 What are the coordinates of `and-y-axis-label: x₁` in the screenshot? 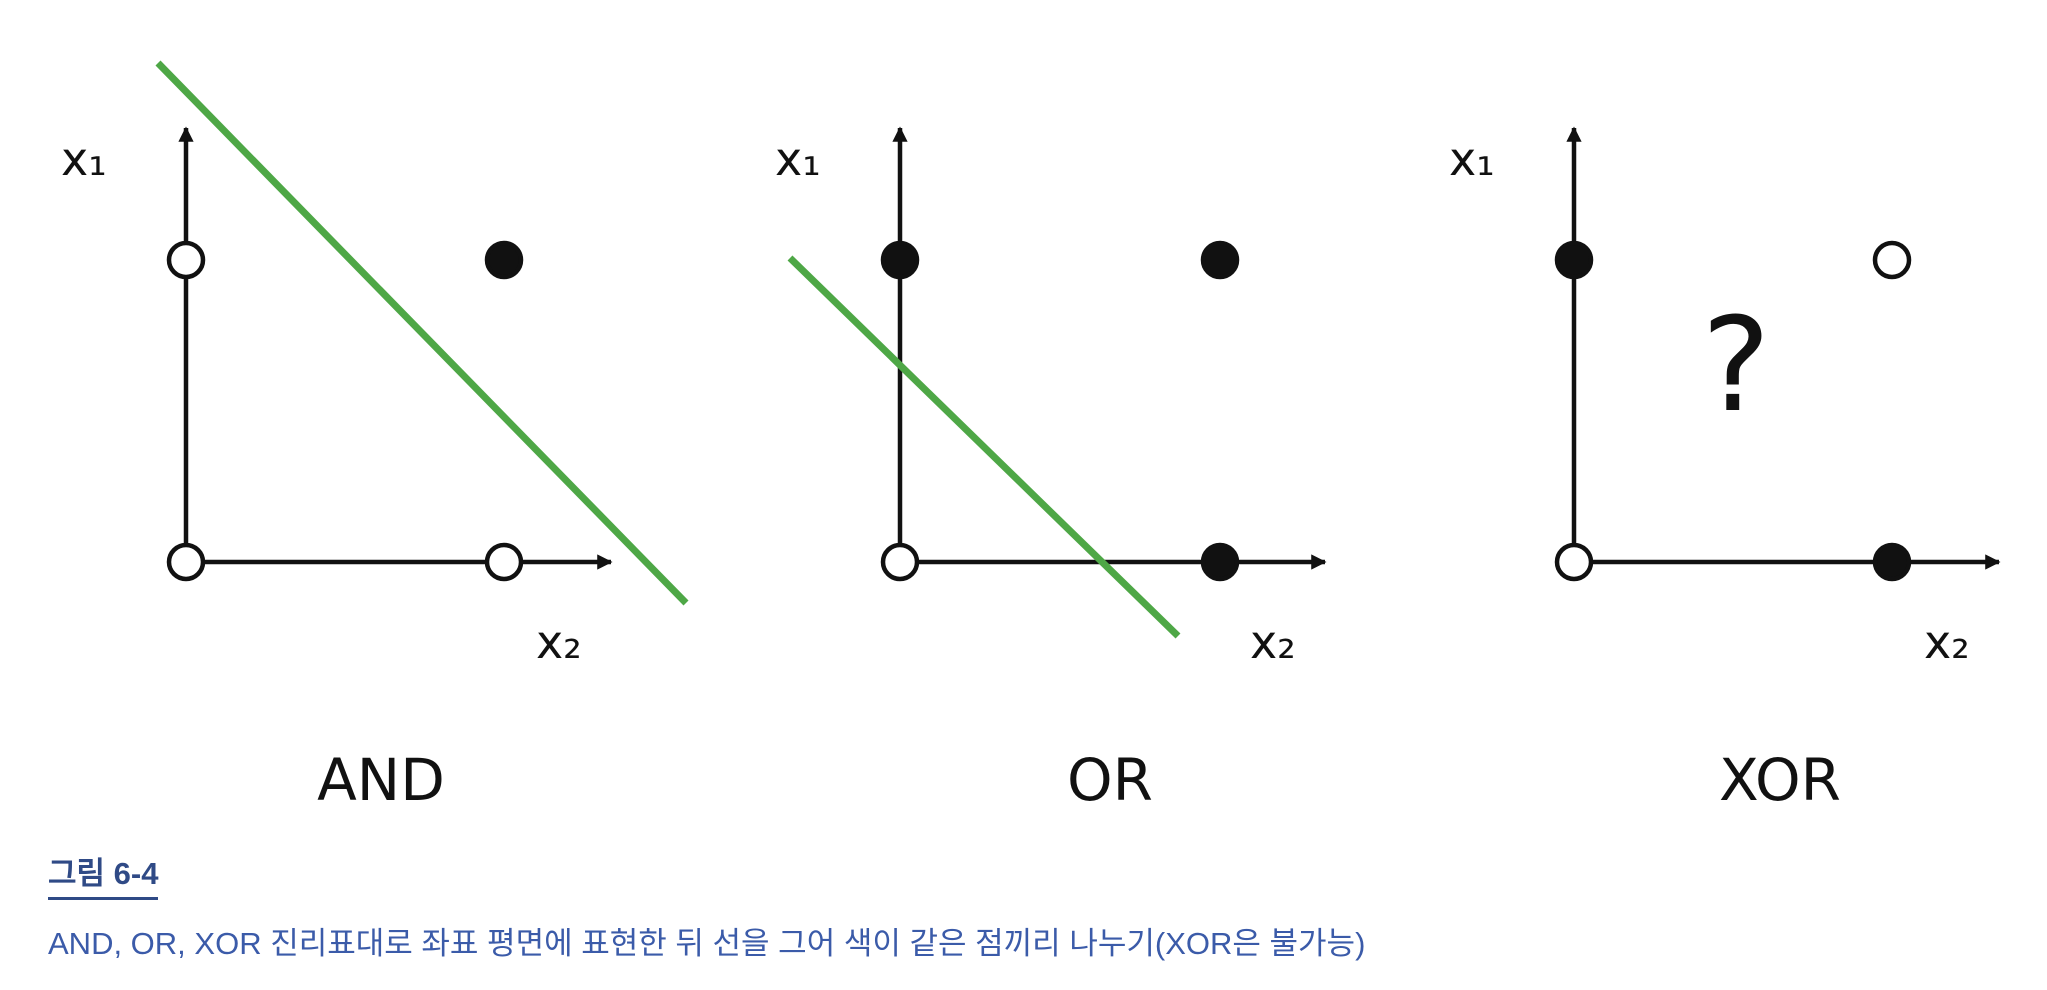 It's located at (84, 159).